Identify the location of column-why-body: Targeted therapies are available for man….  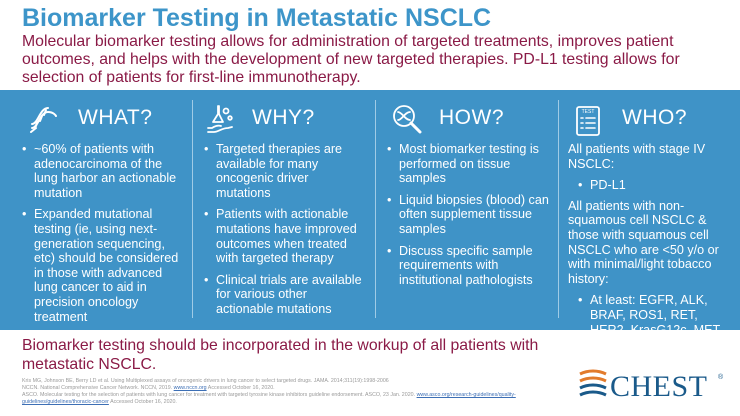
(285, 233).